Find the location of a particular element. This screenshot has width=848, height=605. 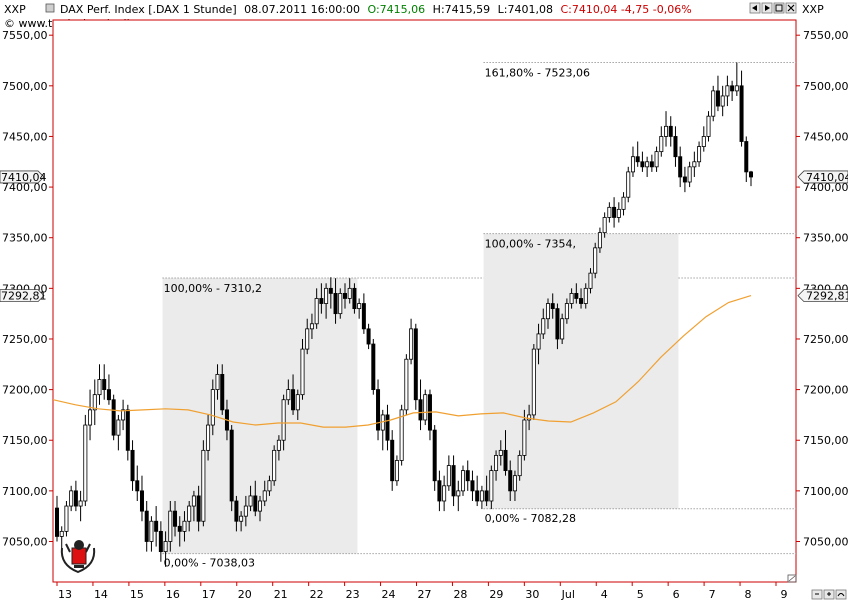

x-tick-label: 20 is located at coordinates (245, 594).